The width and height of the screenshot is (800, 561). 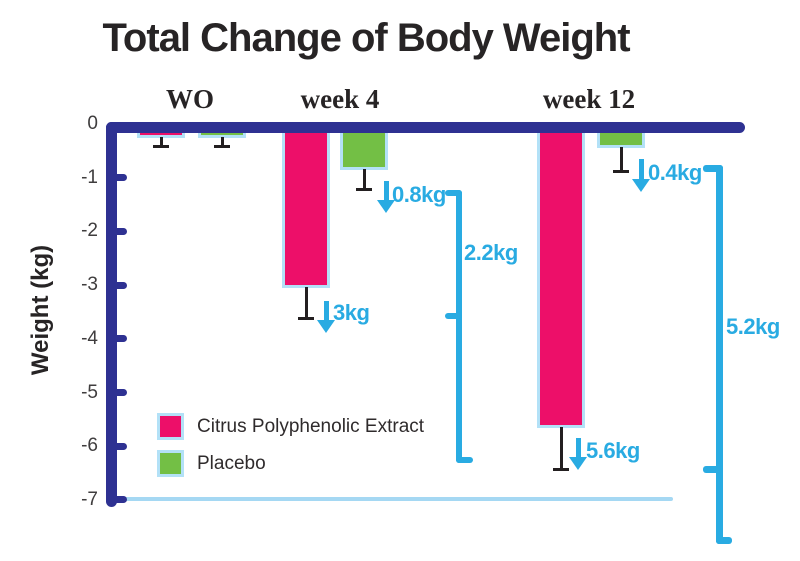 I want to click on legend-item-extract: Citrus Polyphenolic Extract, so click(x=290, y=426).